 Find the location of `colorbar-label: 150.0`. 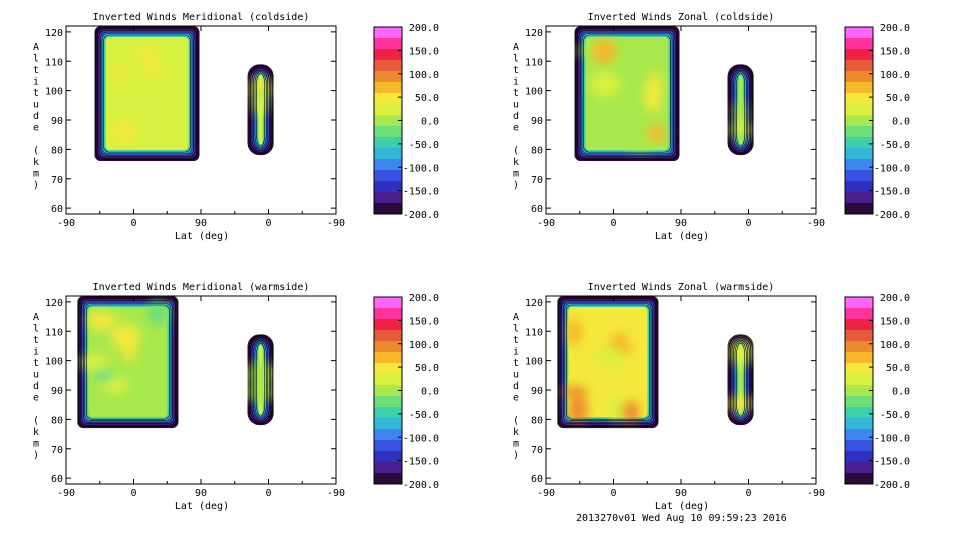

colorbar-label: 150.0 is located at coordinates (895, 321).